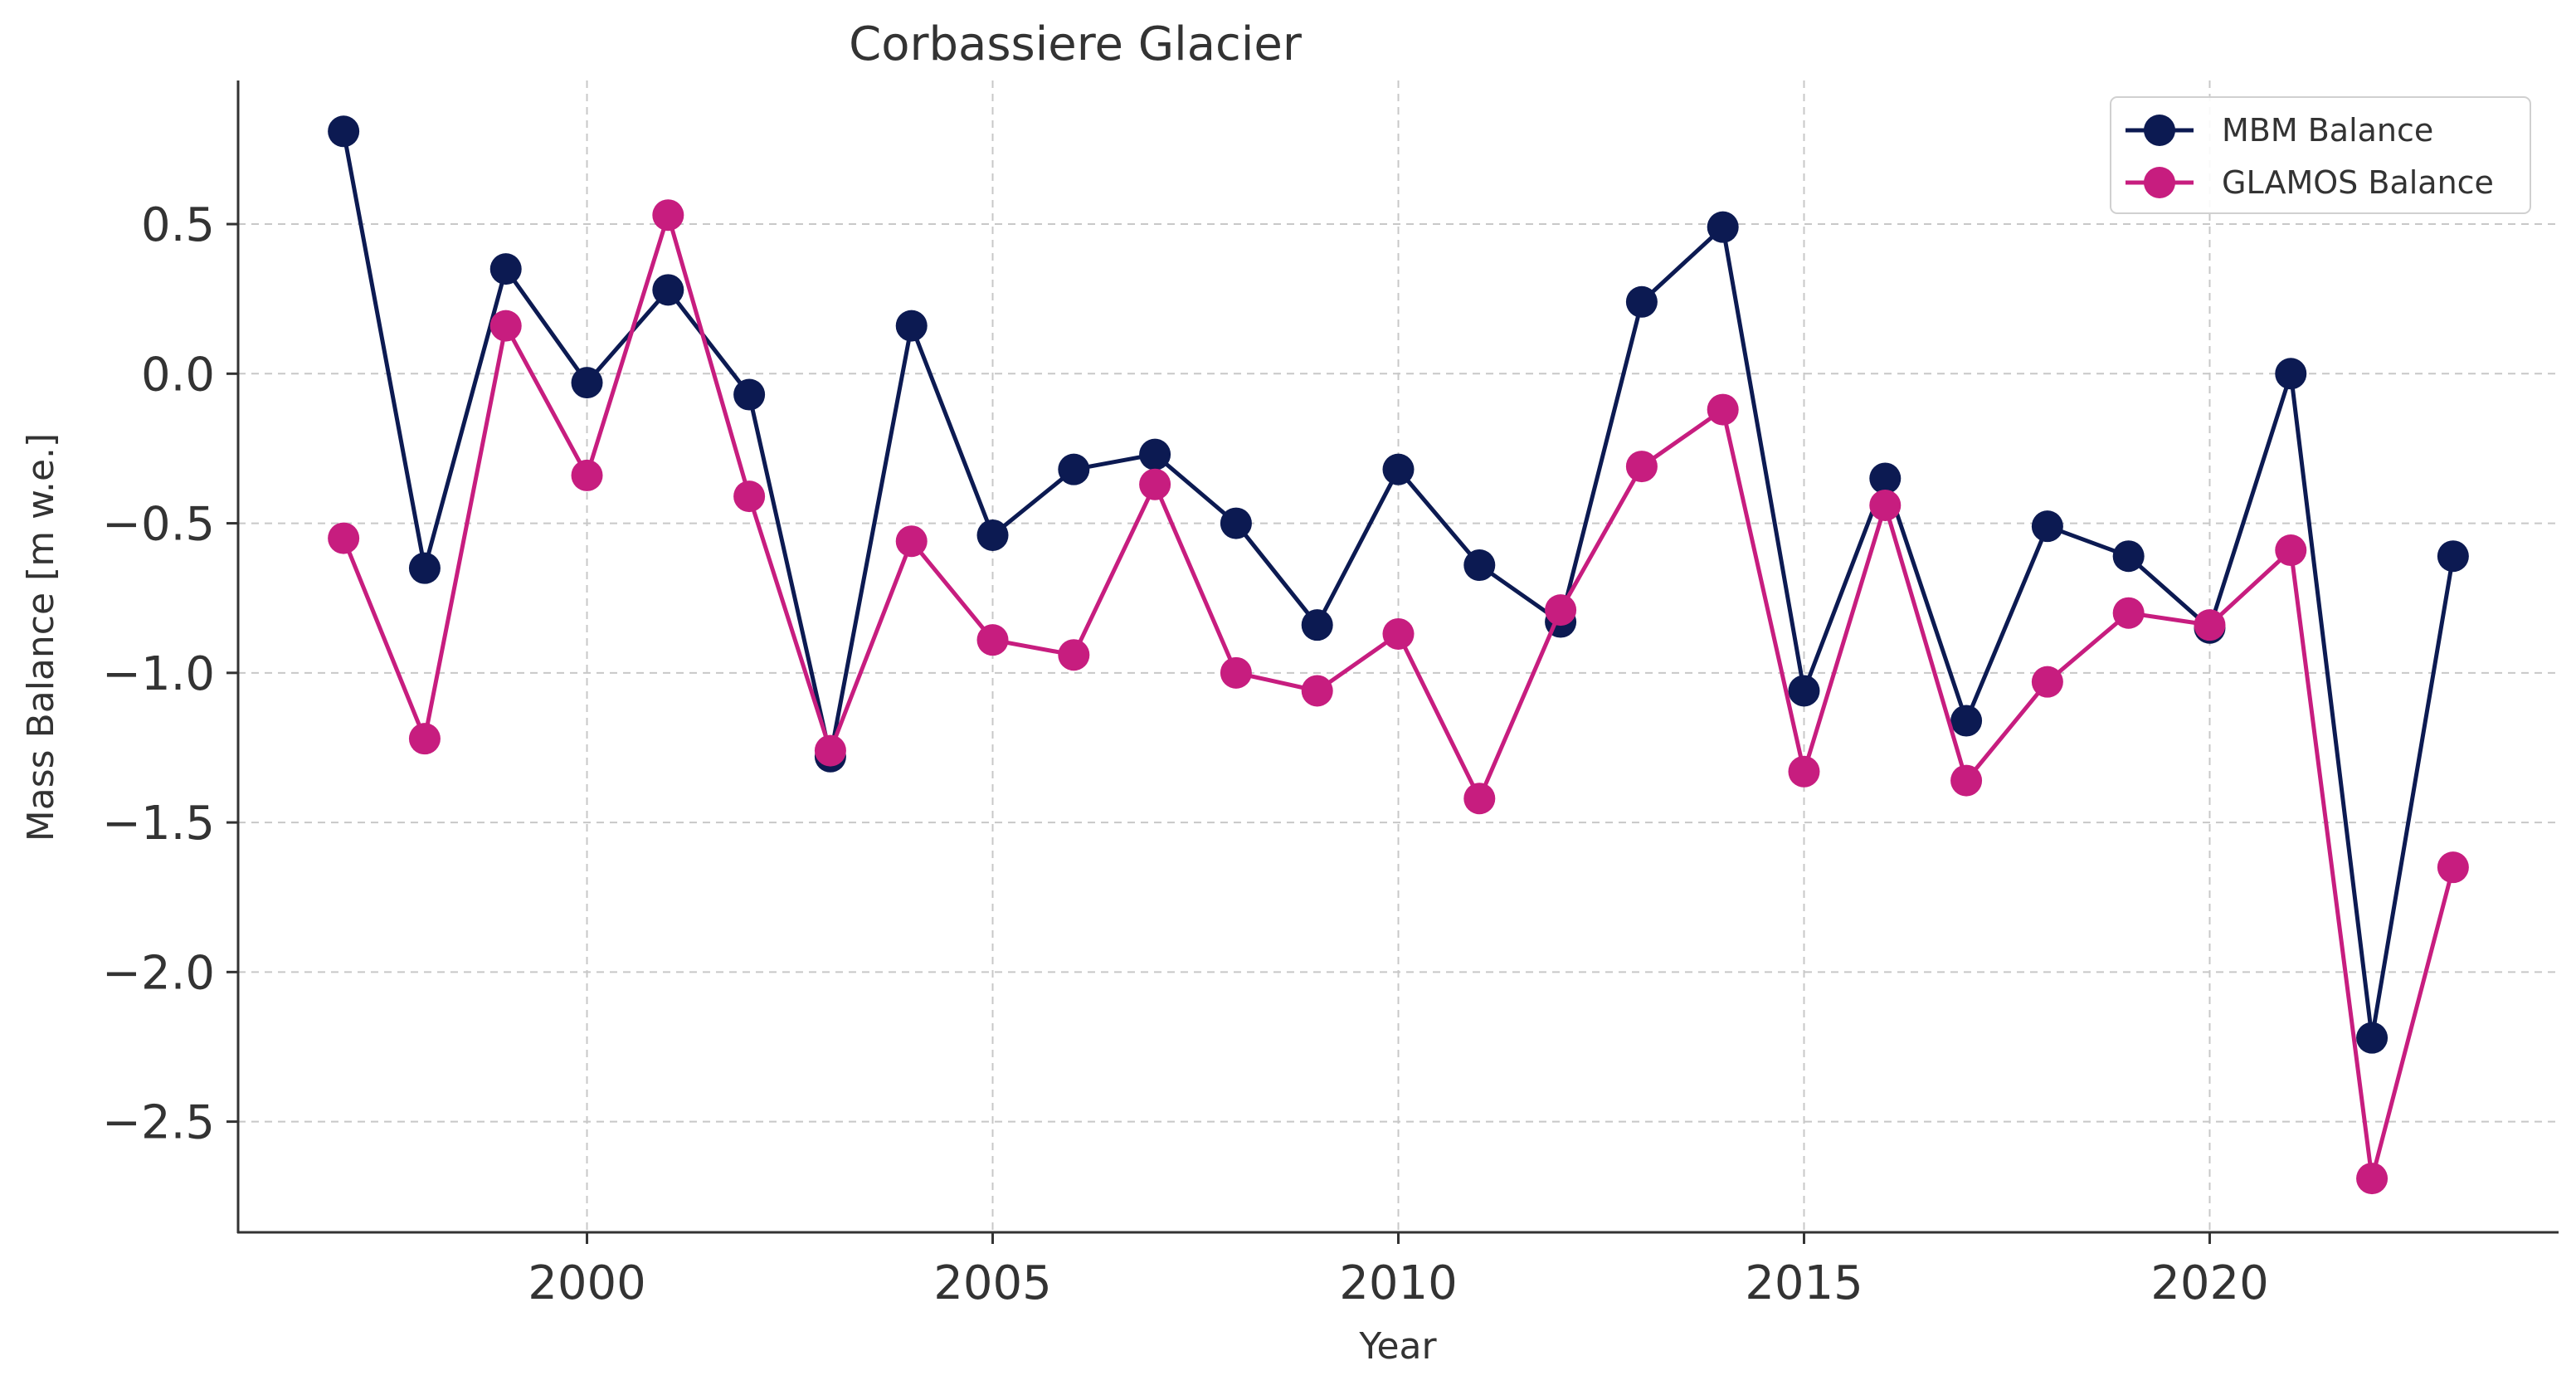  I want to click on legend-label: MBM Balance, so click(2327, 131).